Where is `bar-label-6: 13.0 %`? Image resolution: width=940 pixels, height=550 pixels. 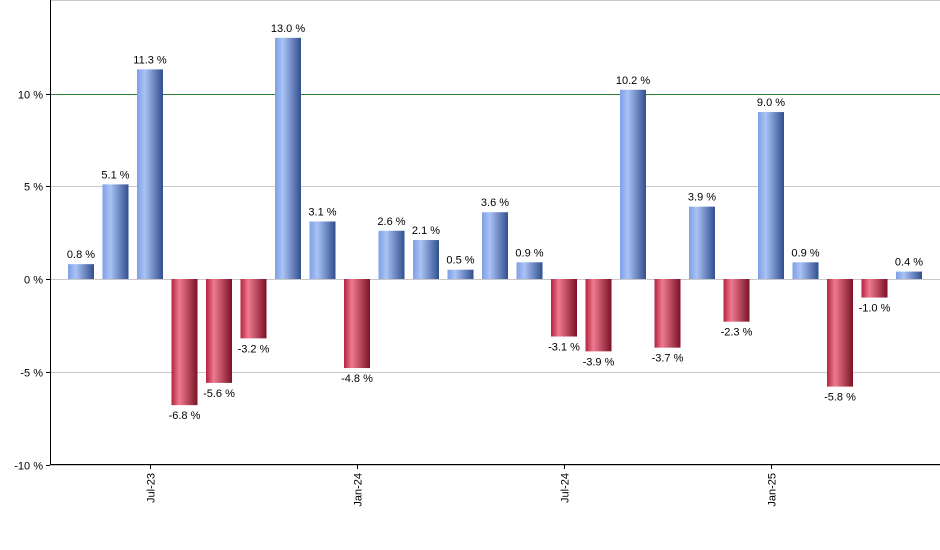
bar-label-6: 13.0 % is located at coordinates (288, 29).